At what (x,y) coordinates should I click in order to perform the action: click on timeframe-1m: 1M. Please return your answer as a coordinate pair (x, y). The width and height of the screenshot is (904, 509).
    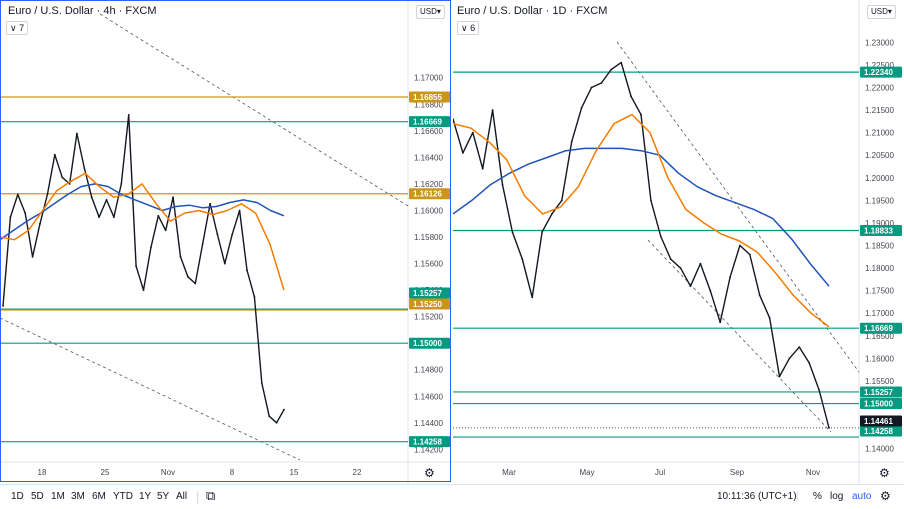
    Looking at the image, I should click on (58, 496).